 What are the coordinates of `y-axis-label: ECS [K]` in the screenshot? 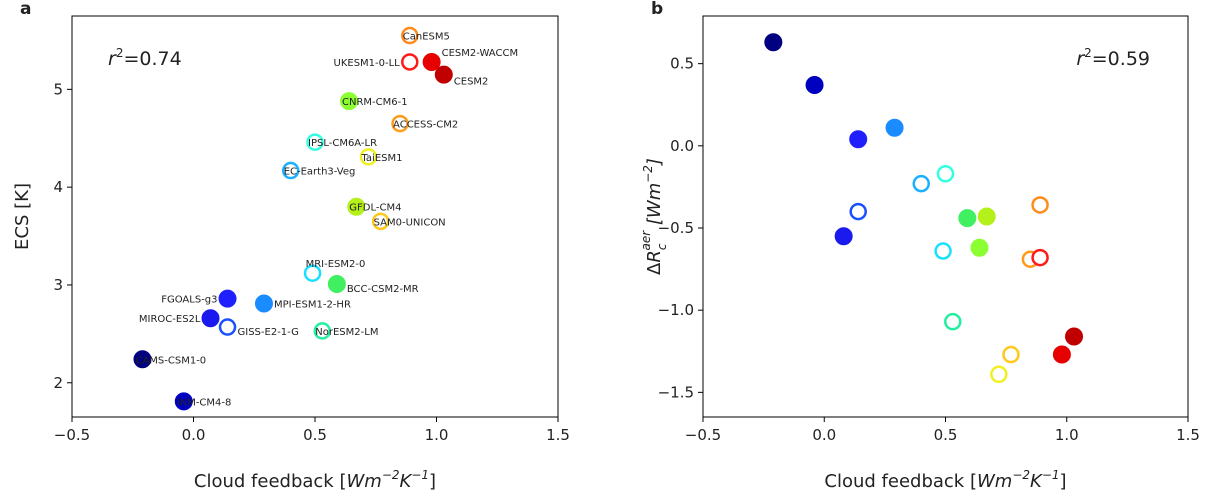 It's located at (22, 216).